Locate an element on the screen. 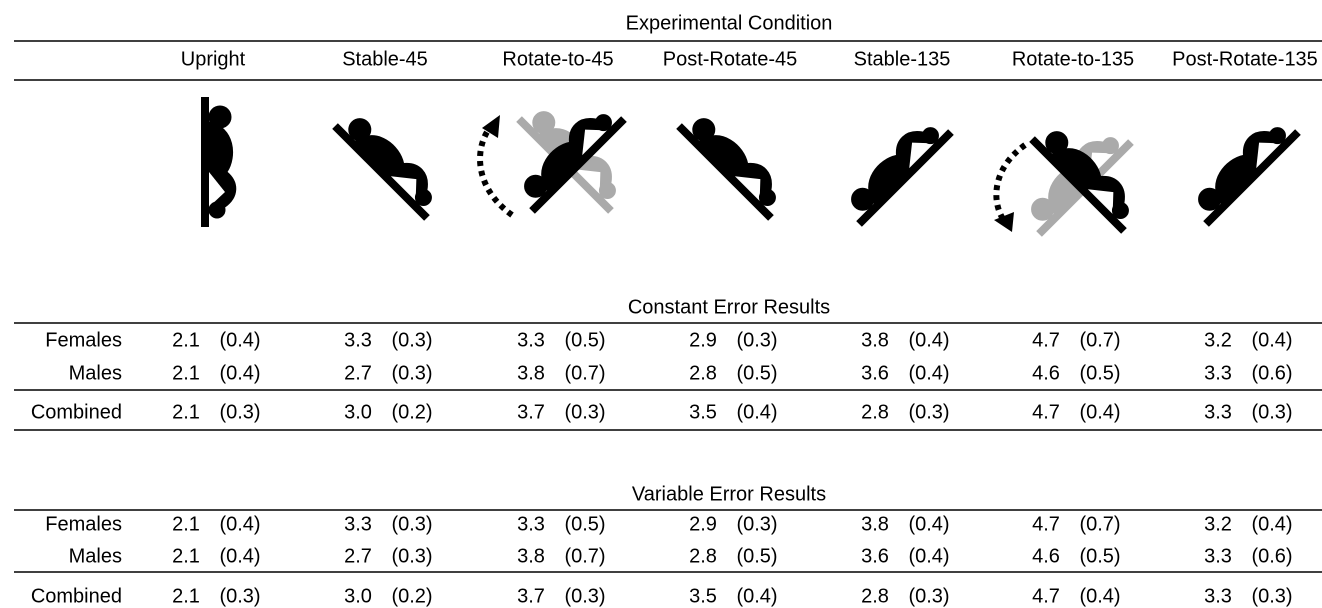 This screenshot has height=608, width=1322. column-header: Rotate-to-135 is located at coordinates (1073, 59).